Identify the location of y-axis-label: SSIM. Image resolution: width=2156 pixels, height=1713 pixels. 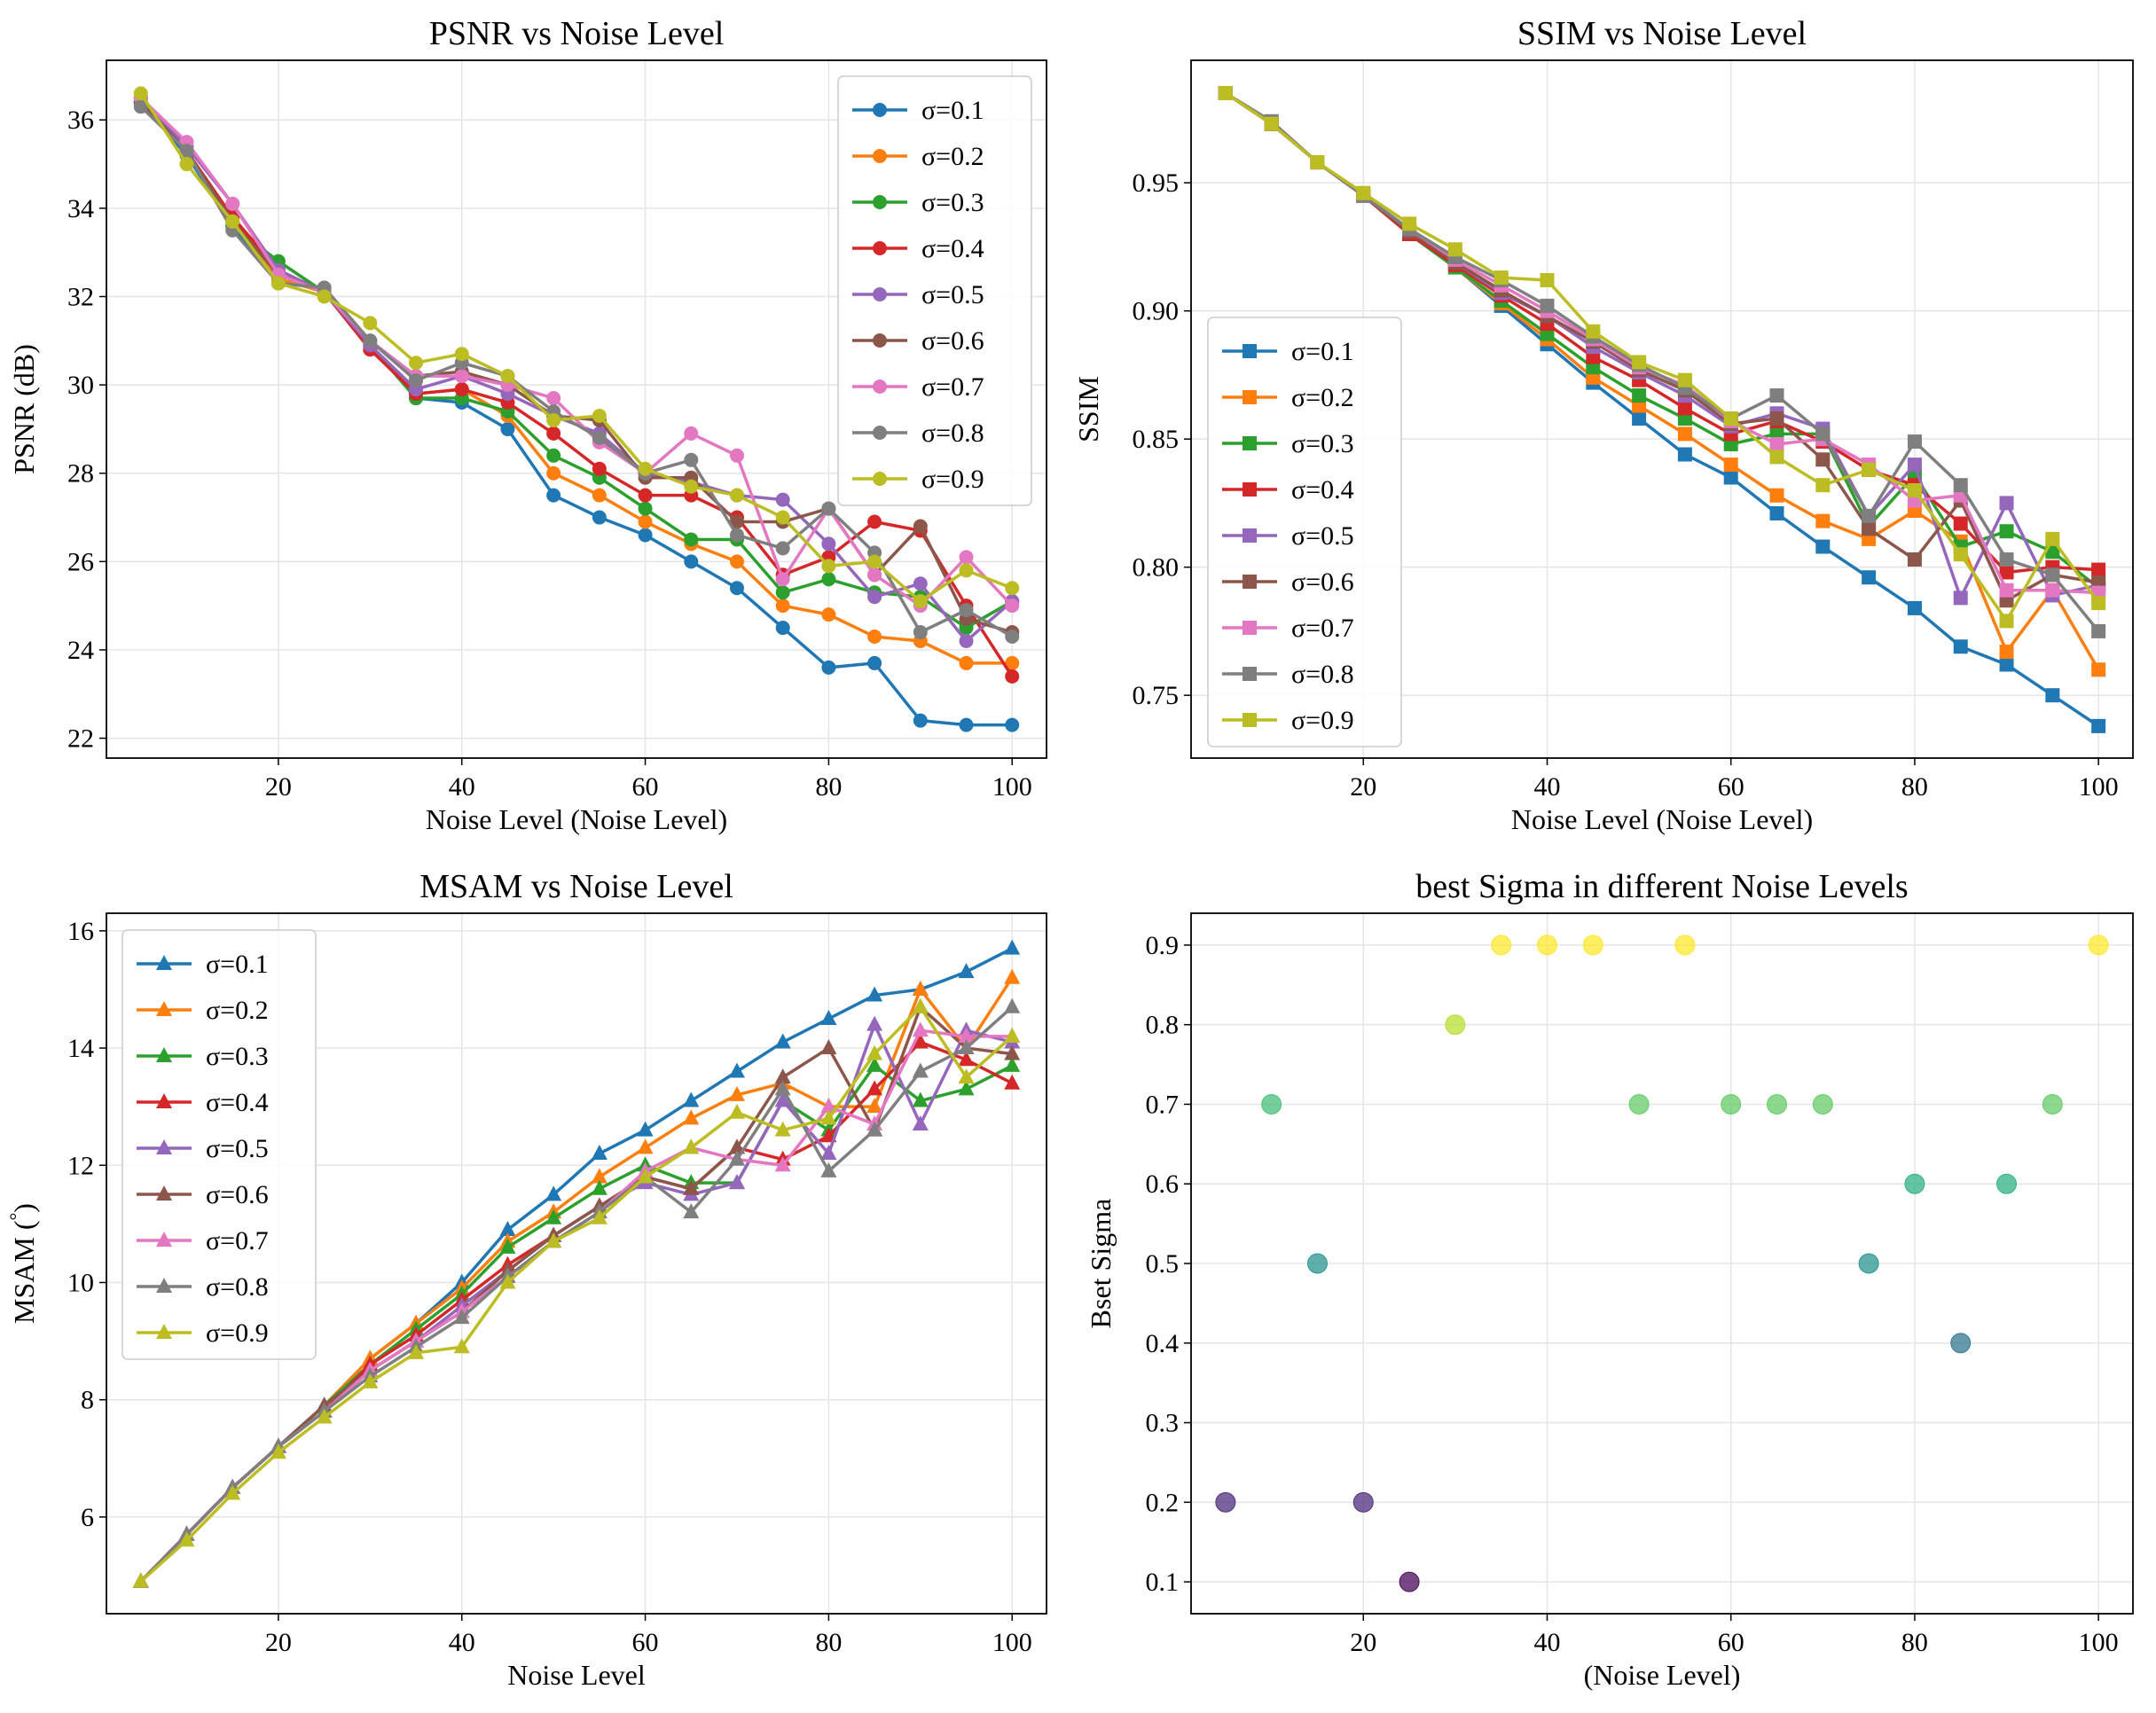
(1088, 409).